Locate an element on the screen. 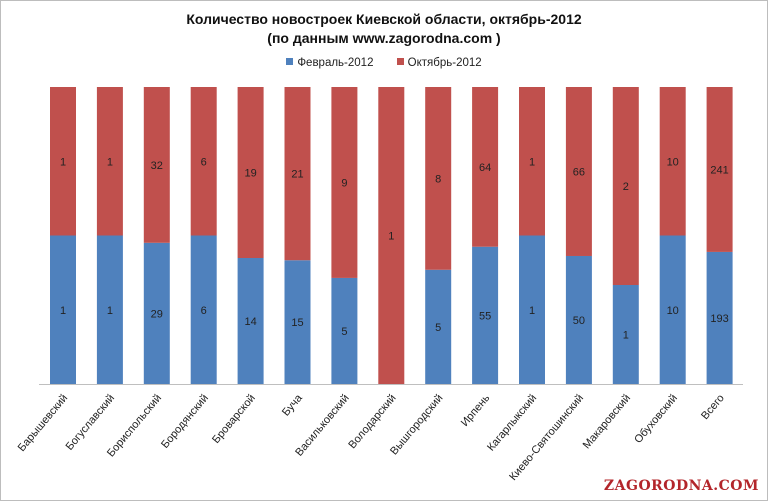  data-label: 21 is located at coordinates (297, 175).